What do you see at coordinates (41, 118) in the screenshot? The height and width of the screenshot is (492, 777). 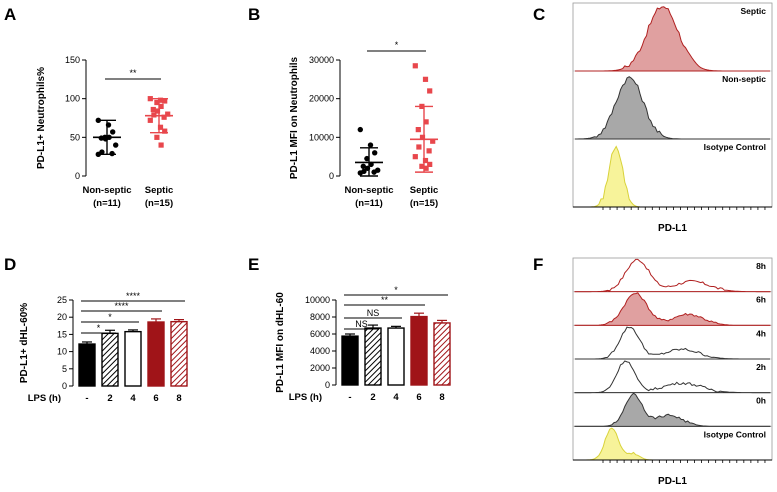 I see `y-axis-label: PD-L1+ Neutrophils%` at bounding box center [41, 118].